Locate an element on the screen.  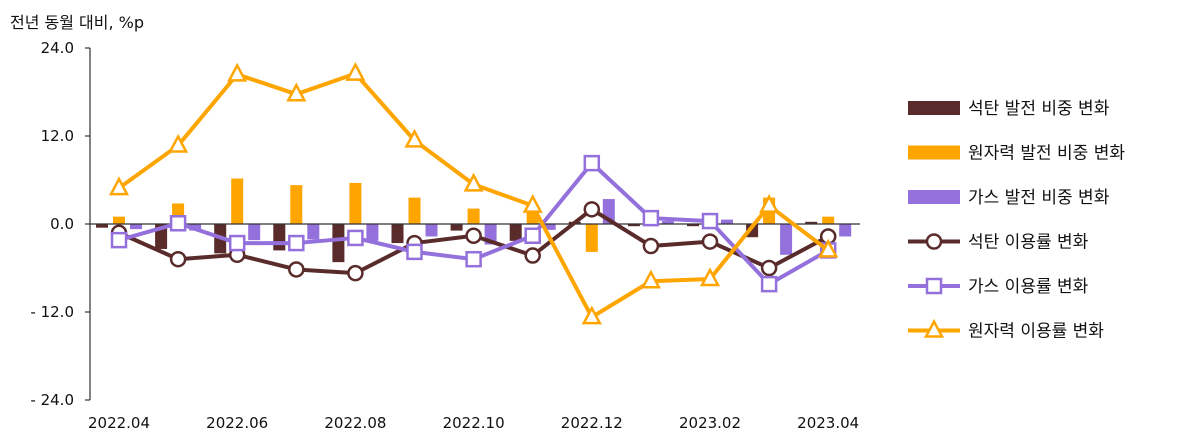
legend-label: 석탄 발전 비중 변화 is located at coordinates (1039, 109).